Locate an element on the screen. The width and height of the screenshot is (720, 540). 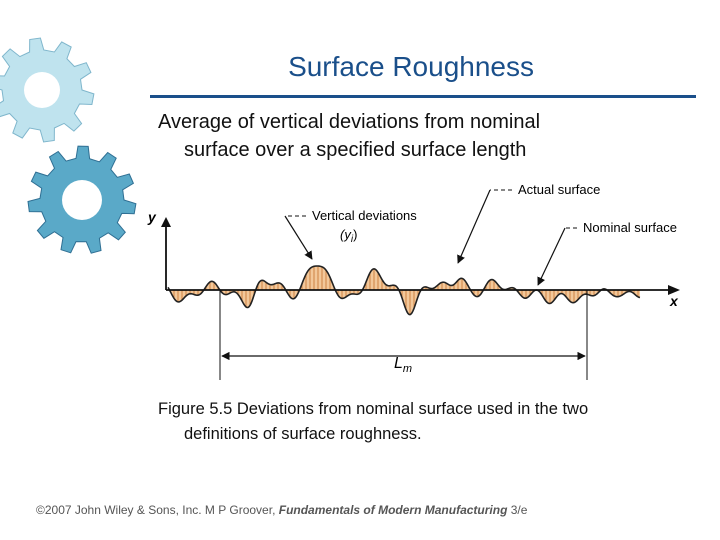
label-vertical-deviations: Vertical deviations is located at coordinates (364, 215).